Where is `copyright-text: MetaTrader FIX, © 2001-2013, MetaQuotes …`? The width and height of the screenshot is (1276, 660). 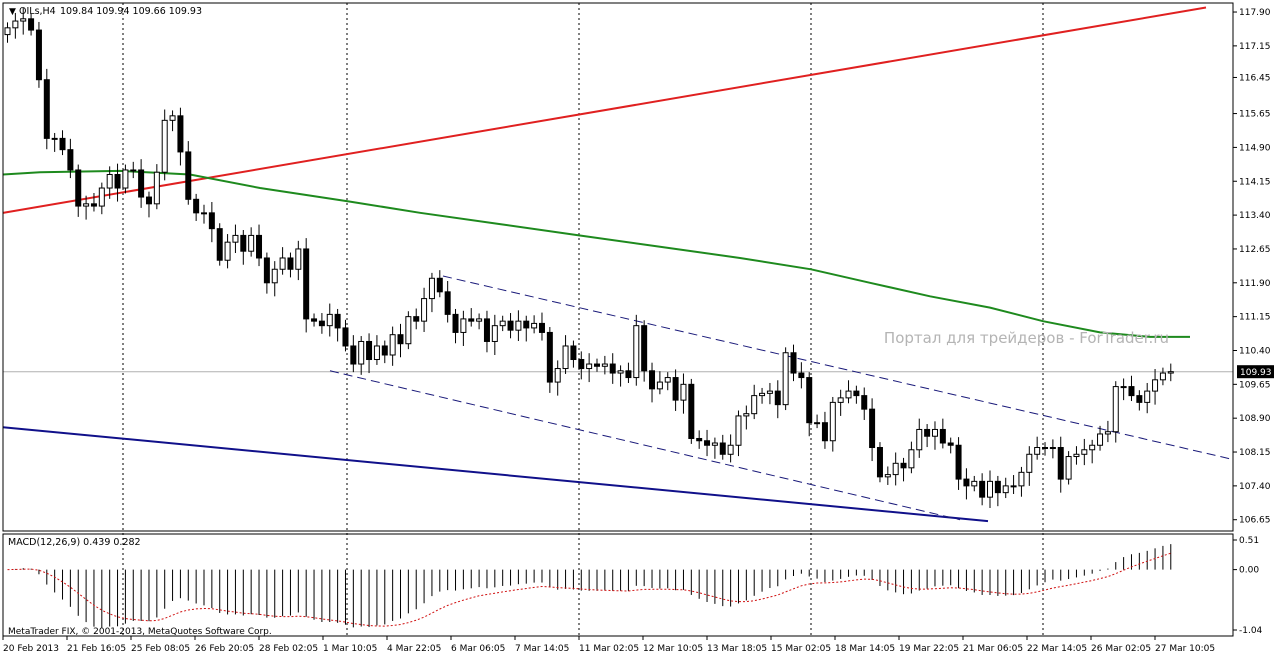 copyright-text: MetaTrader FIX, © 2001-2013, MetaQuotes … is located at coordinates (140, 632).